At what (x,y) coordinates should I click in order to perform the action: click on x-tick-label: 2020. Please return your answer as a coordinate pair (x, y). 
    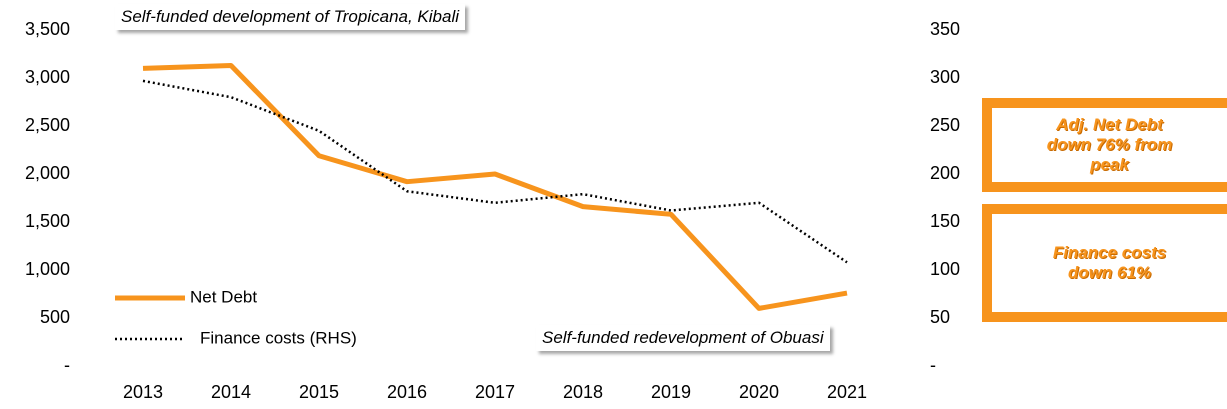
    Looking at the image, I should click on (759, 392).